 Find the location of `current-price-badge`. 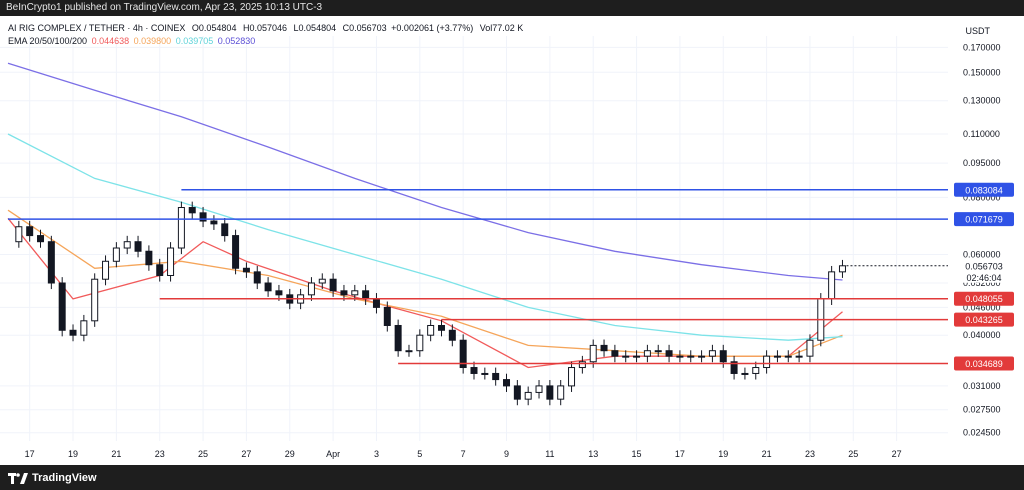

current-price-badge is located at coordinates (984, 270).